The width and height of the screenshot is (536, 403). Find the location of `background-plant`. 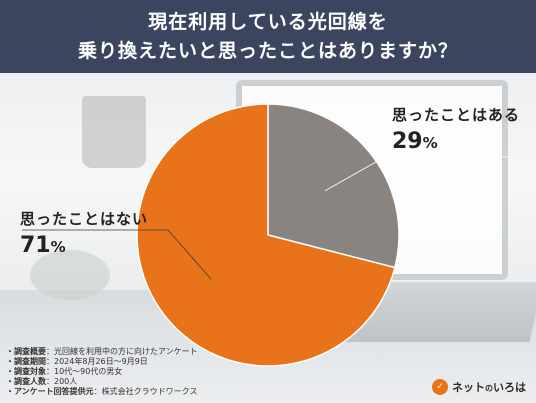

background-plant is located at coordinates (70, 275).